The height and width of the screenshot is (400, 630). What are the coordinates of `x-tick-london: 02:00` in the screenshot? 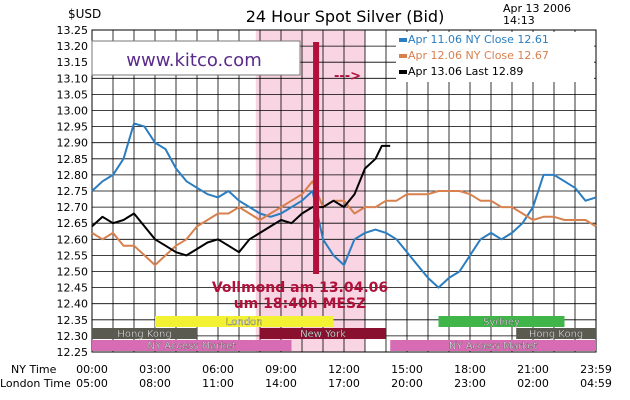 It's located at (533, 383).